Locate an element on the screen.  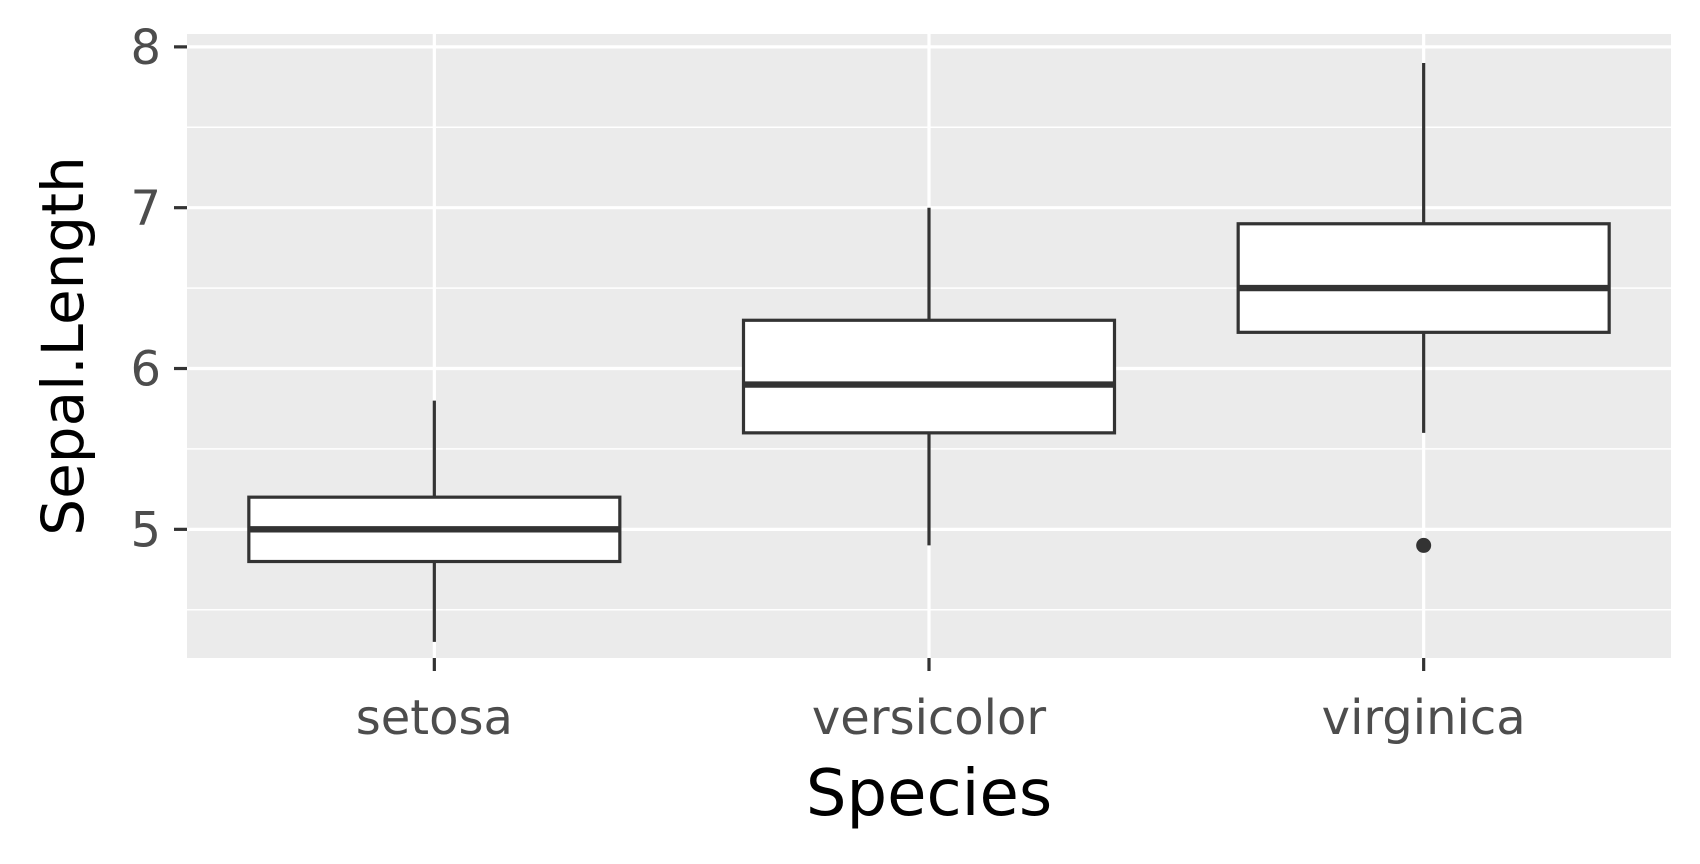
x-tick-label: setosa is located at coordinates (434, 718).